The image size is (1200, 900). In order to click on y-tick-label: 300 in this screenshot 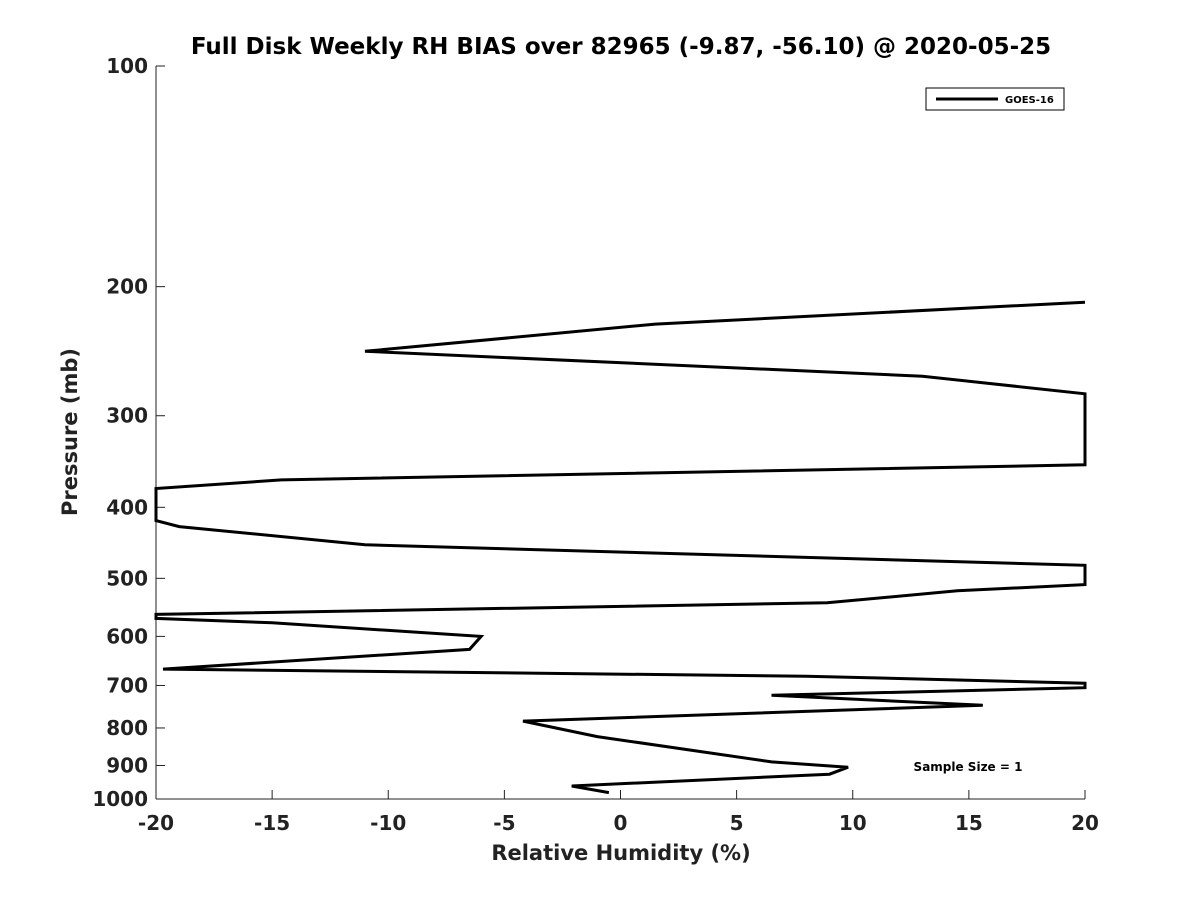, I will do `click(127, 416)`.